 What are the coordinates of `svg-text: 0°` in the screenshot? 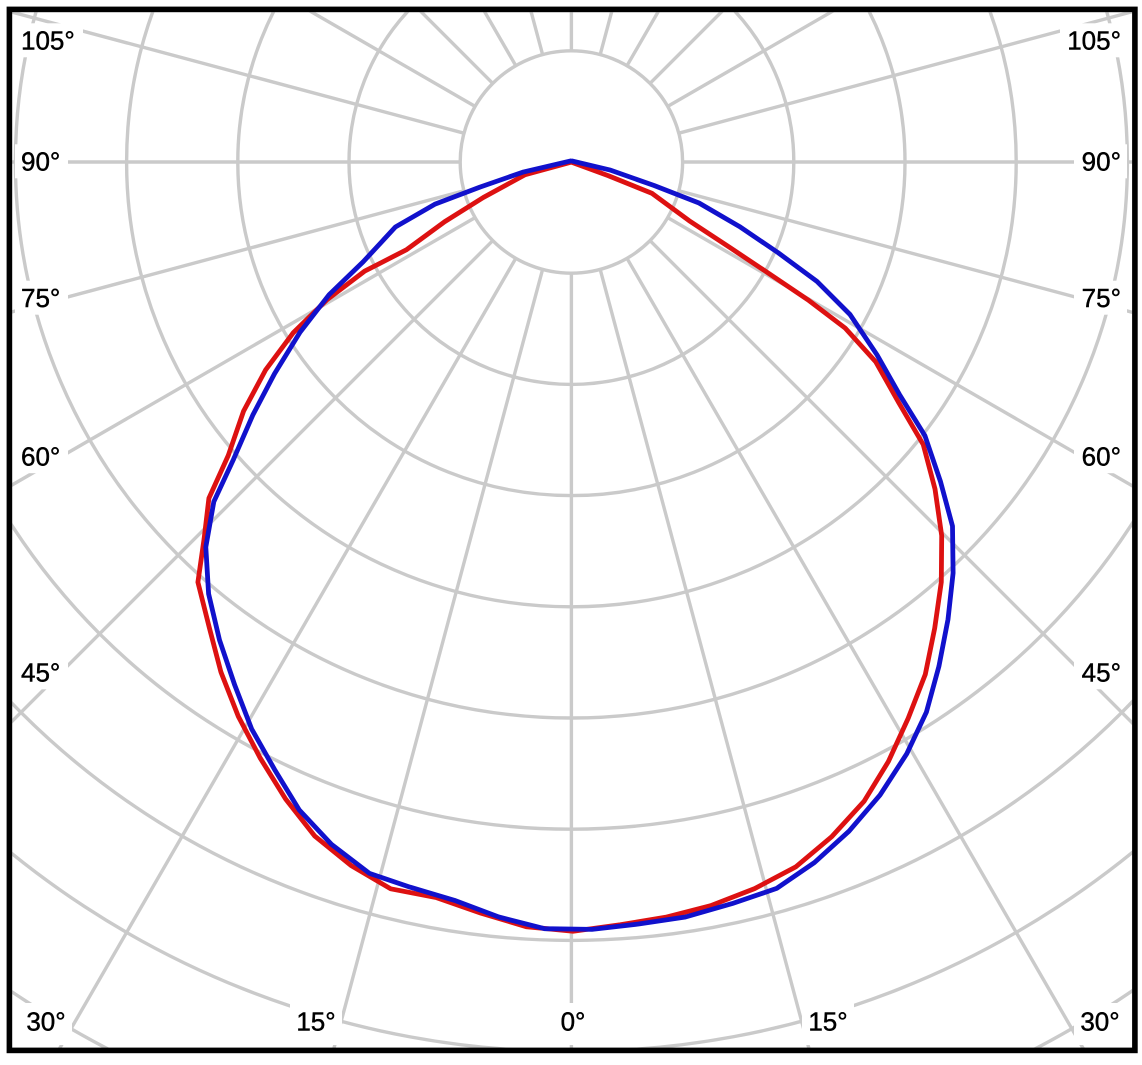 It's located at (573, 1022).